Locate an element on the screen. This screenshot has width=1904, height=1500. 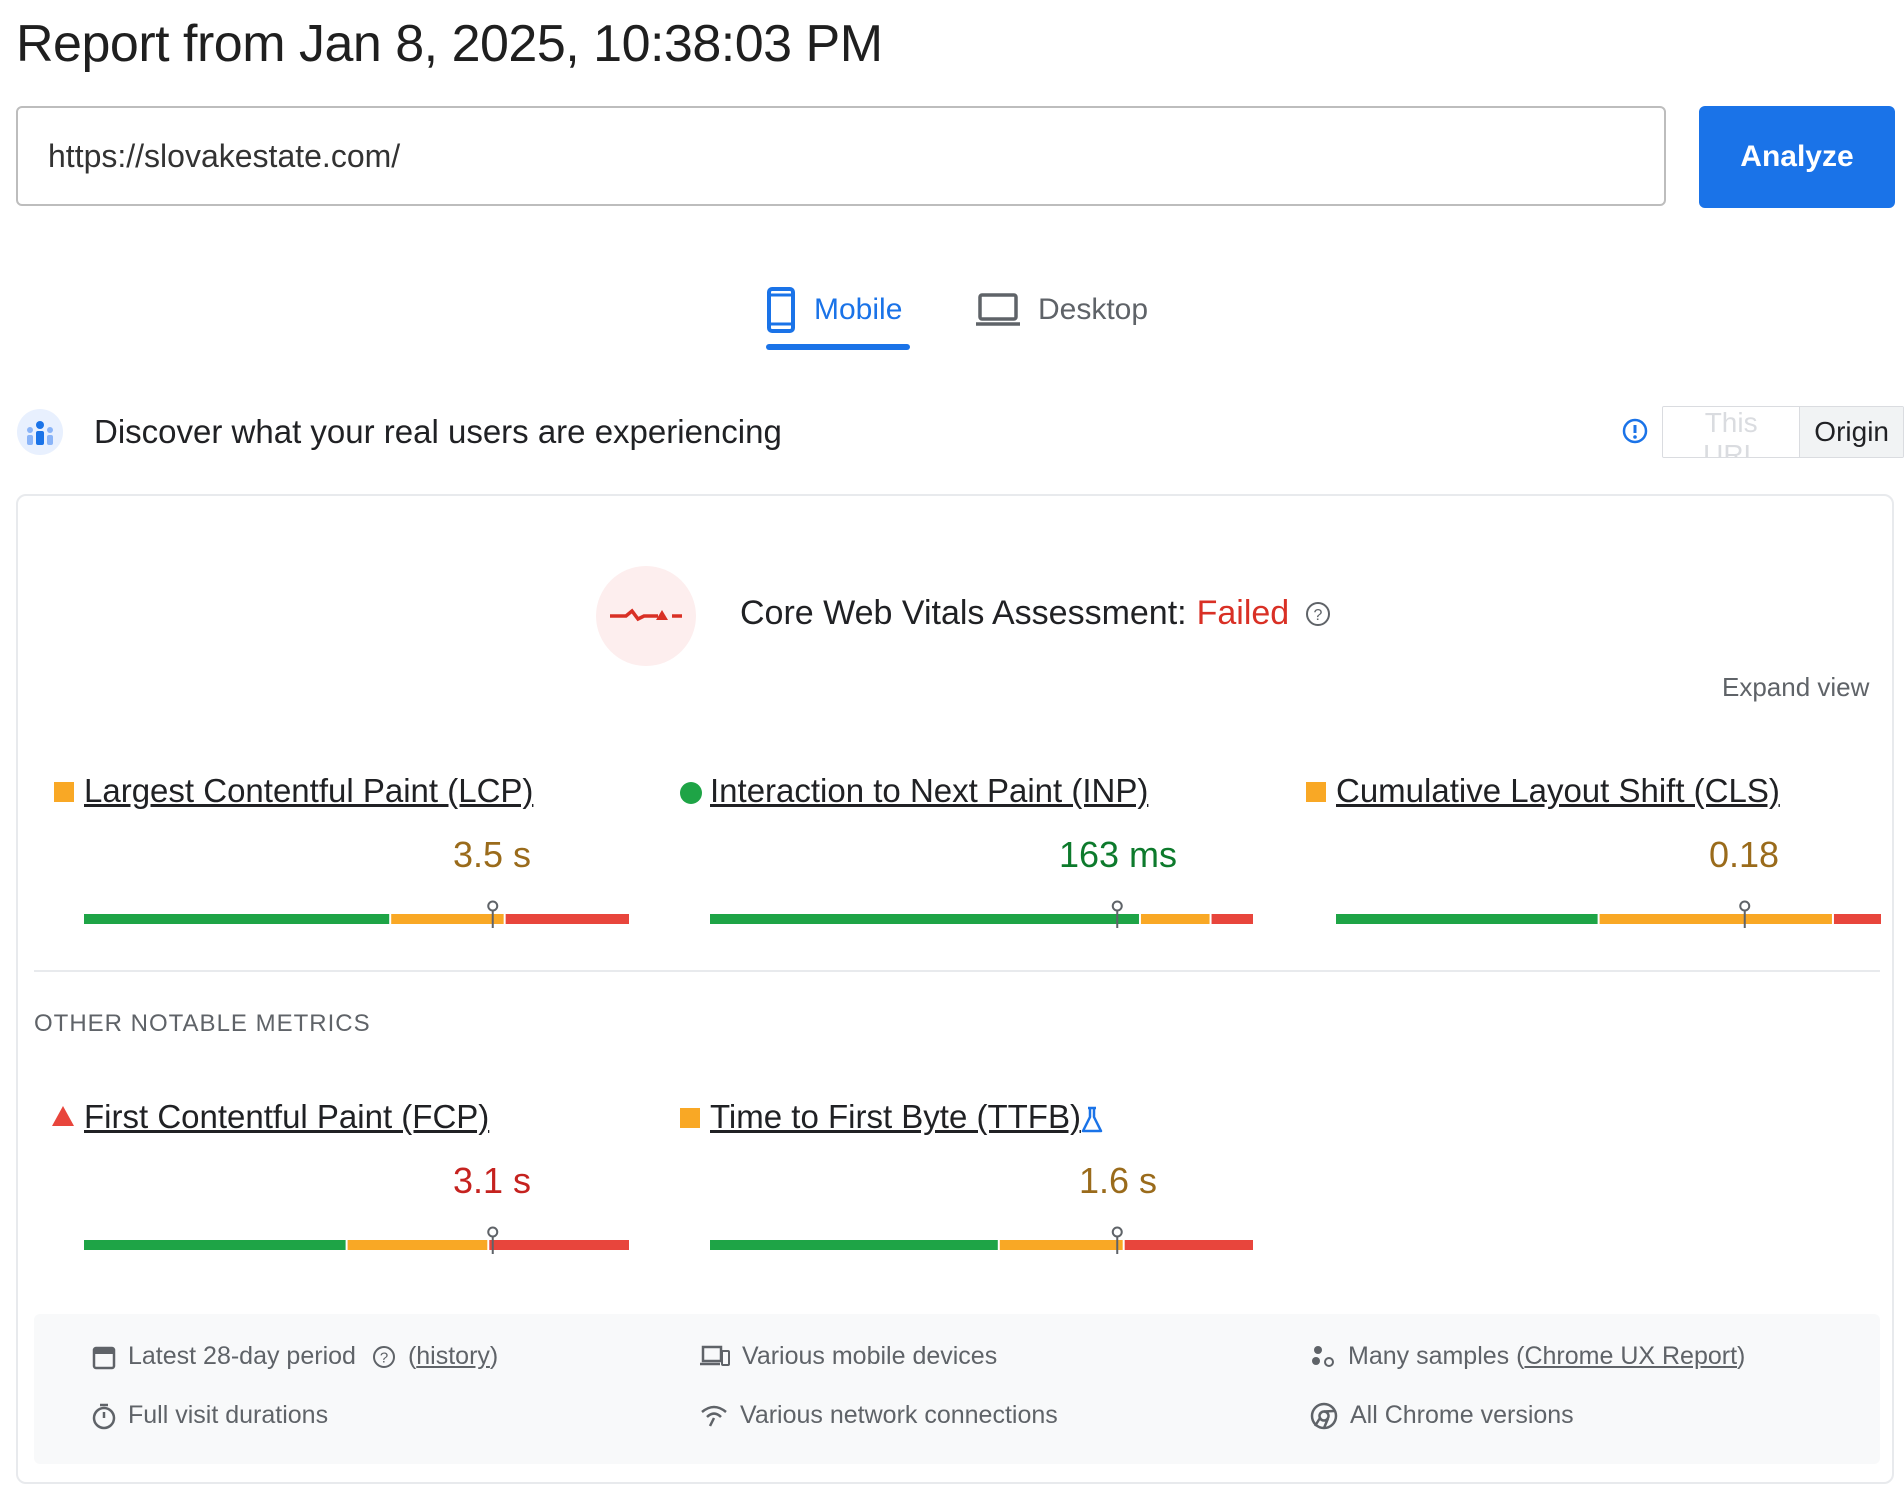
assessment-label: Core Web Vitals Assessment: is located at coordinates (963, 613).